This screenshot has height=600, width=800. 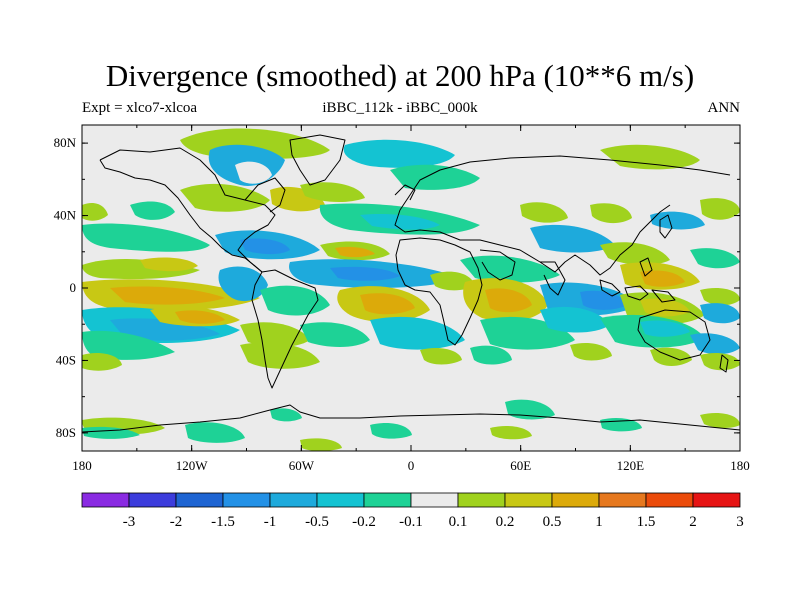 I want to click on colorbar-label: -1.5, so click(x=223, y=522).